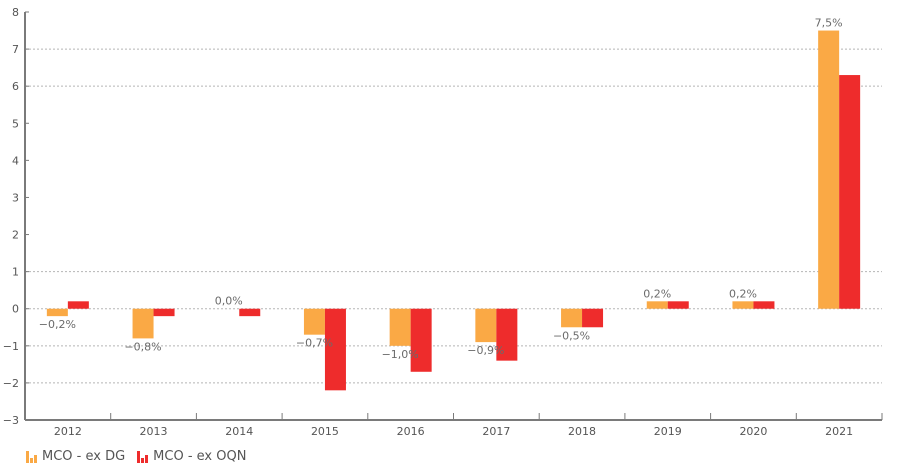  What do you see at coordinates (57, 324) in the screenshot?
I see `data-label: −0,2%` at bounding box center [57, 324].